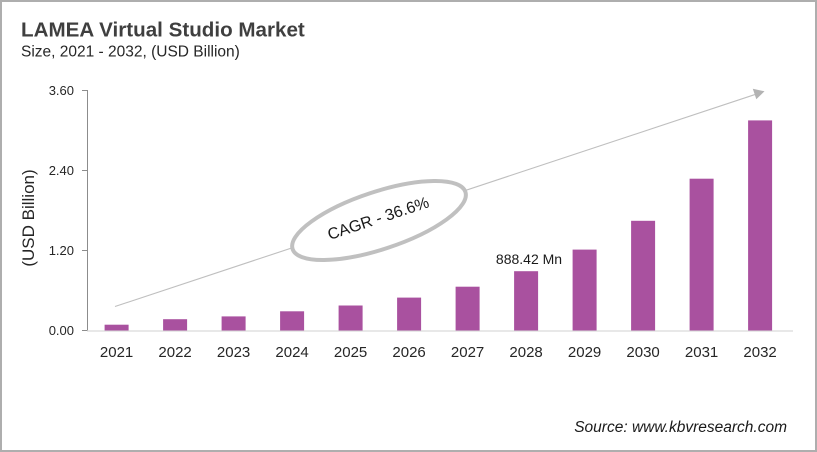  Describe the element at coordinates (233, 352) in the screenshot. I see `svg-text: 2023` at that location.